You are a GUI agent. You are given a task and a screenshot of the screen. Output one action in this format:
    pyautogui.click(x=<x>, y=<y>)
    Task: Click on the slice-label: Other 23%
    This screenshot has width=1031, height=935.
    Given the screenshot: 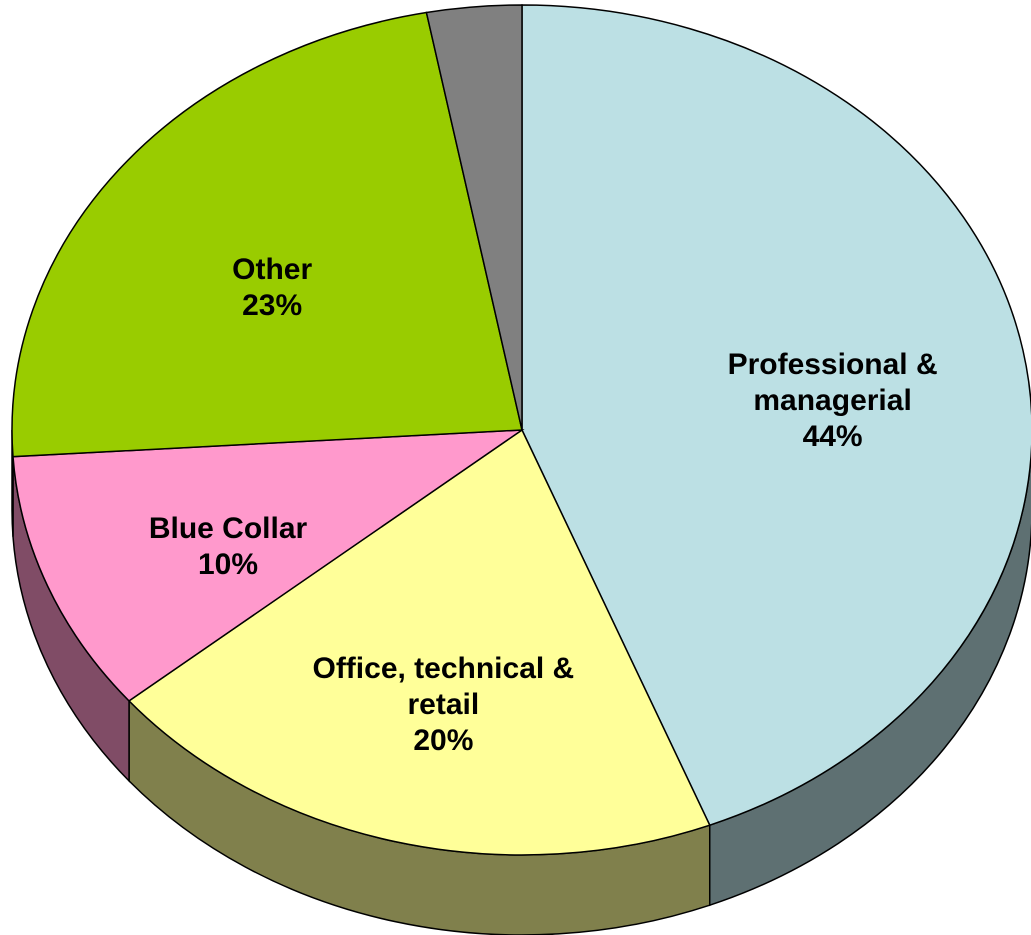 What is the action you would take?
    pyautogui.click(x=272, y=288)
    